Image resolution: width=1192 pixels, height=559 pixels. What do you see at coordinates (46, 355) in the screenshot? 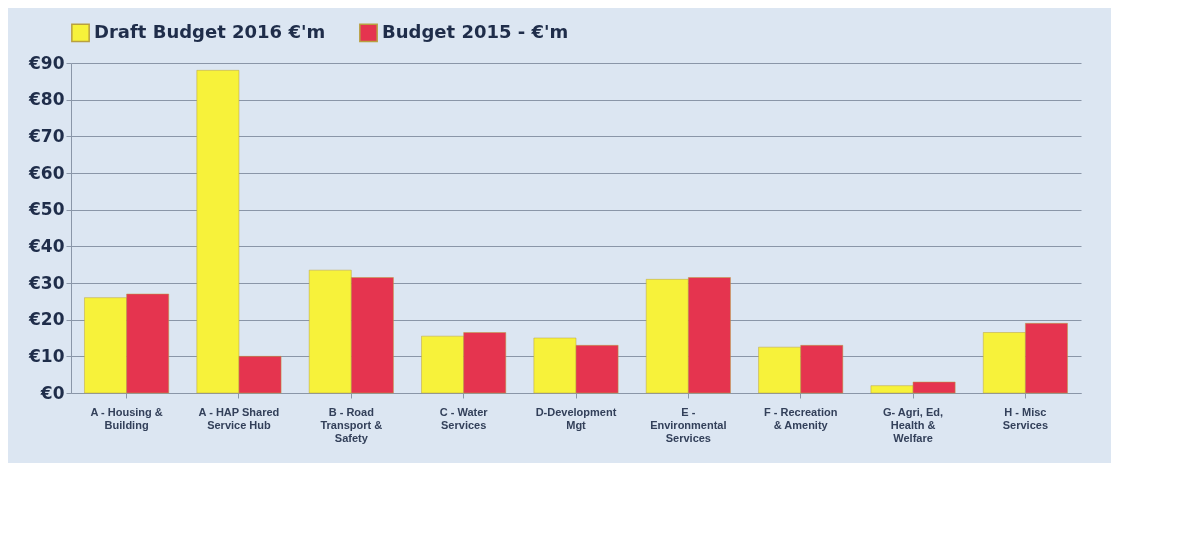
I see `y-tick-label: €10` at bounding box center [46, 355].